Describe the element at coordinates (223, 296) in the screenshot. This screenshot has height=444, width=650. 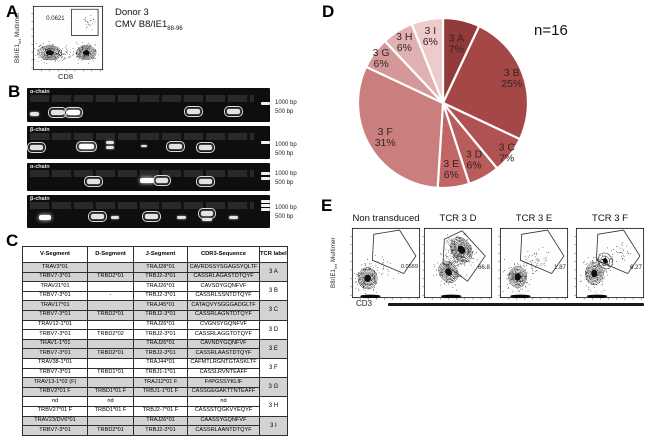
I see `table-cell: CASSRLSSNTDTQYF` at that location.